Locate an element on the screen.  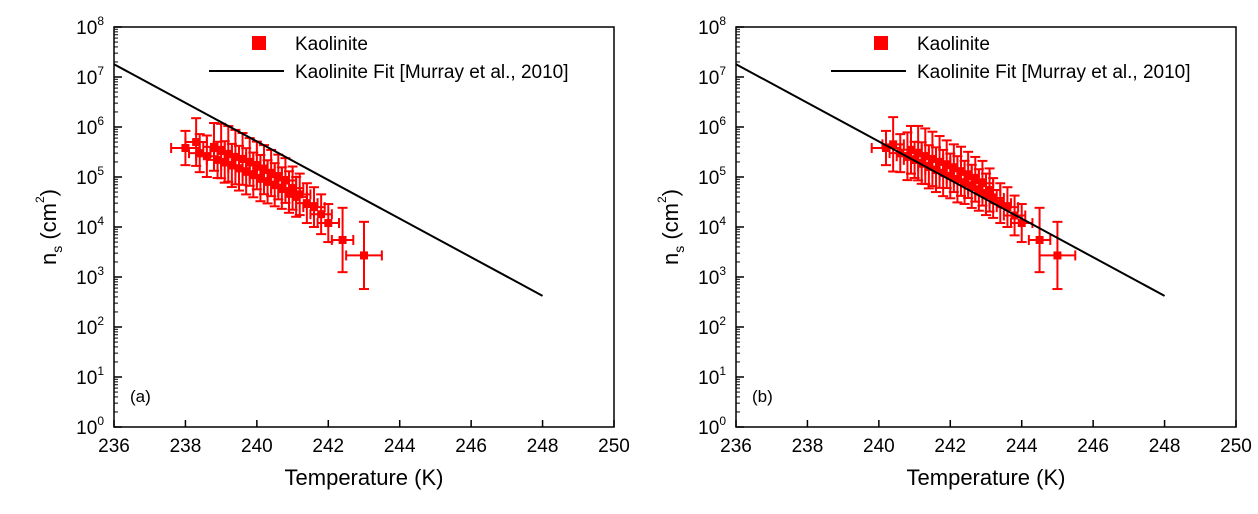
y-tick-label: 10⁰ is located at coordinates (712, 426).